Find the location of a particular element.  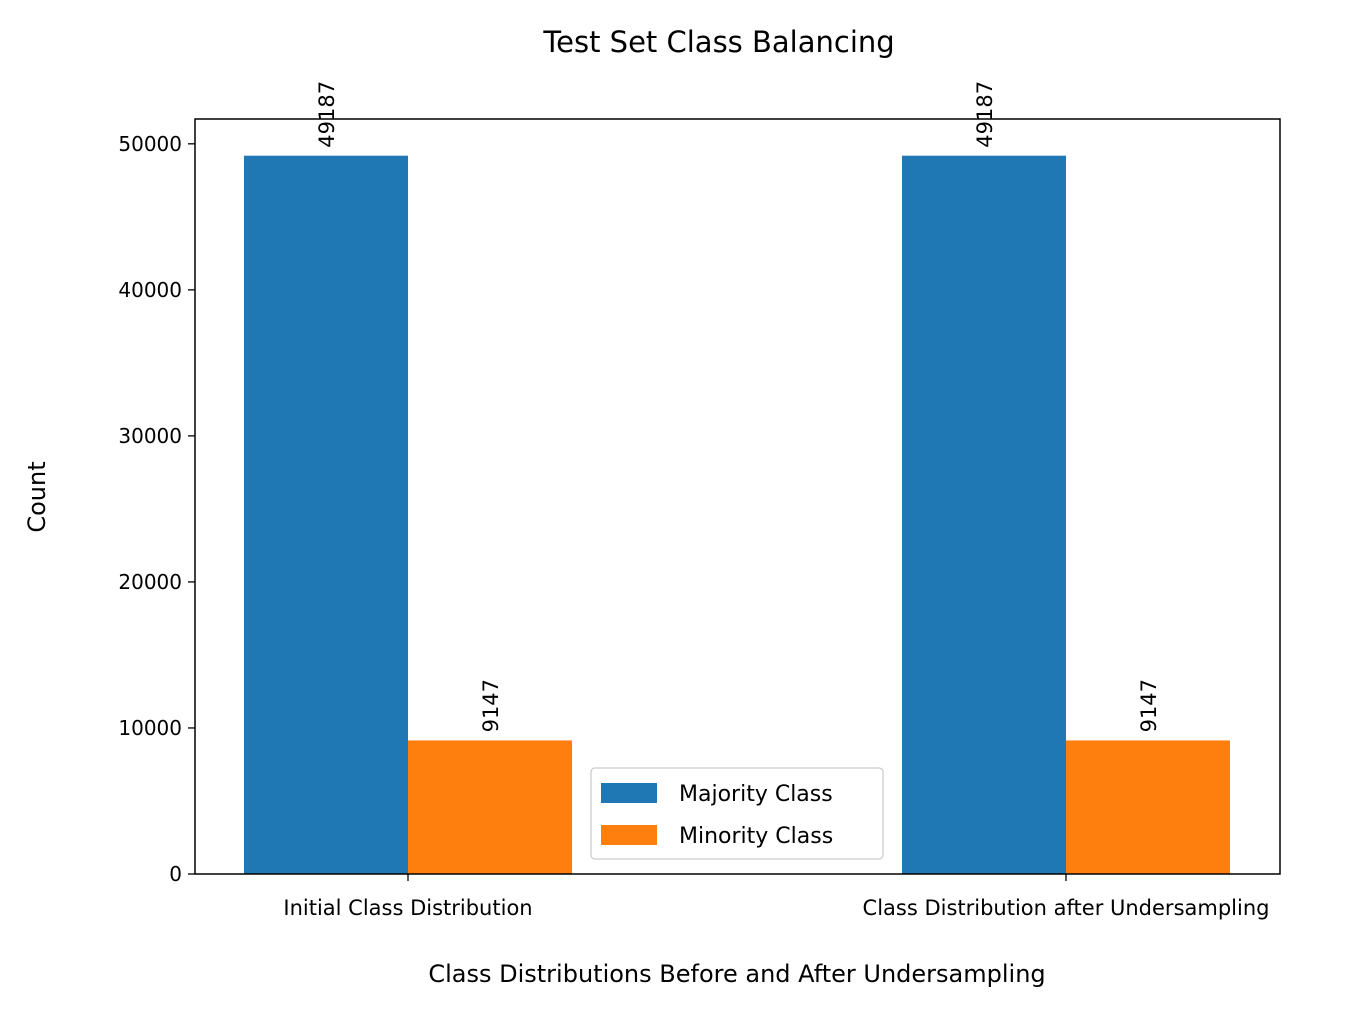

y-tick-label: 0 is located at coordinates (175, 874).